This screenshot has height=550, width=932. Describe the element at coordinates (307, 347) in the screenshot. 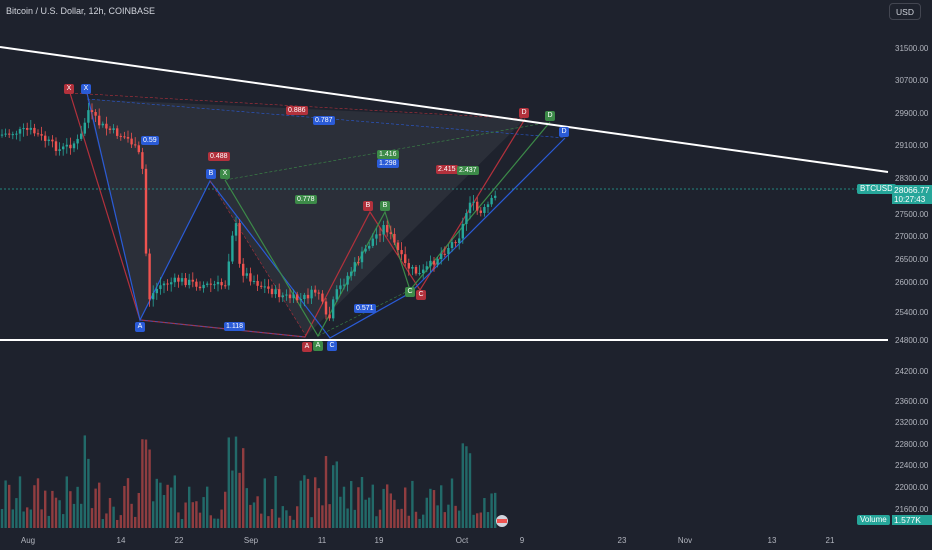

I see `point-a-red: A` at that location.